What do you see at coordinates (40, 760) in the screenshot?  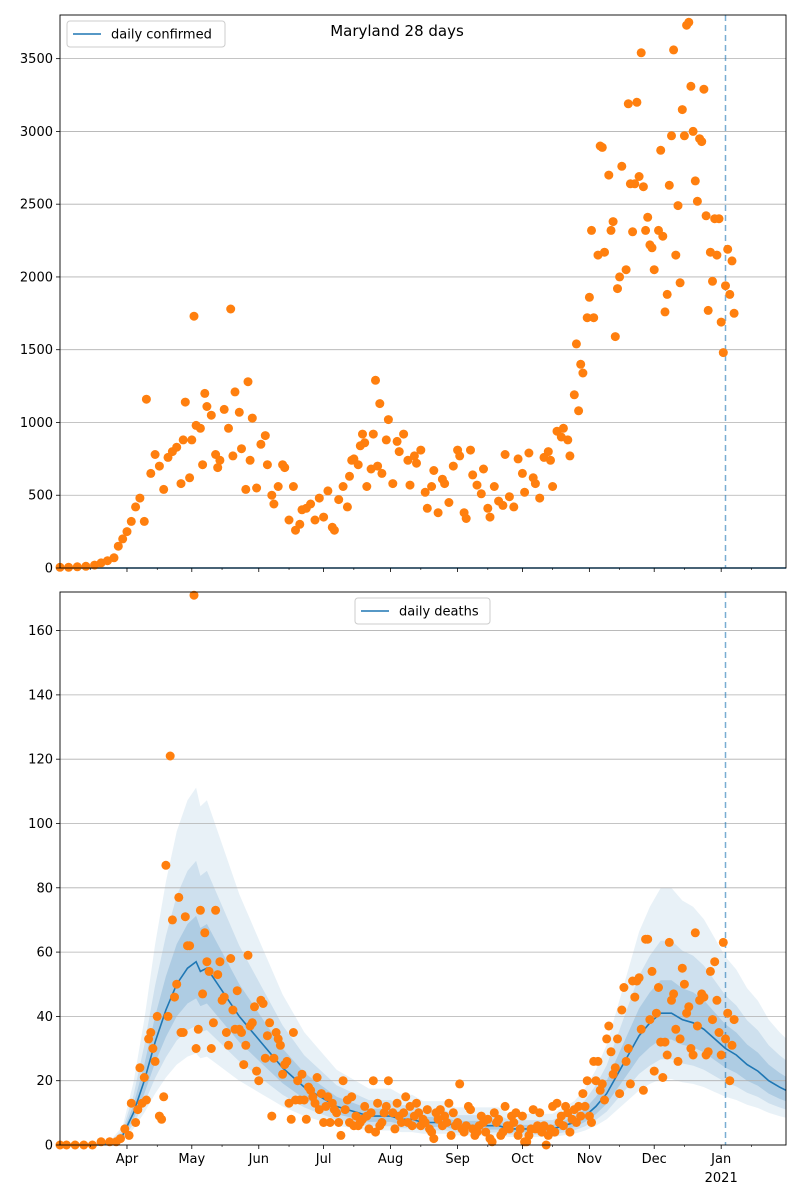 I see `y-tick-label: 120` at bounding box center [40, 760].